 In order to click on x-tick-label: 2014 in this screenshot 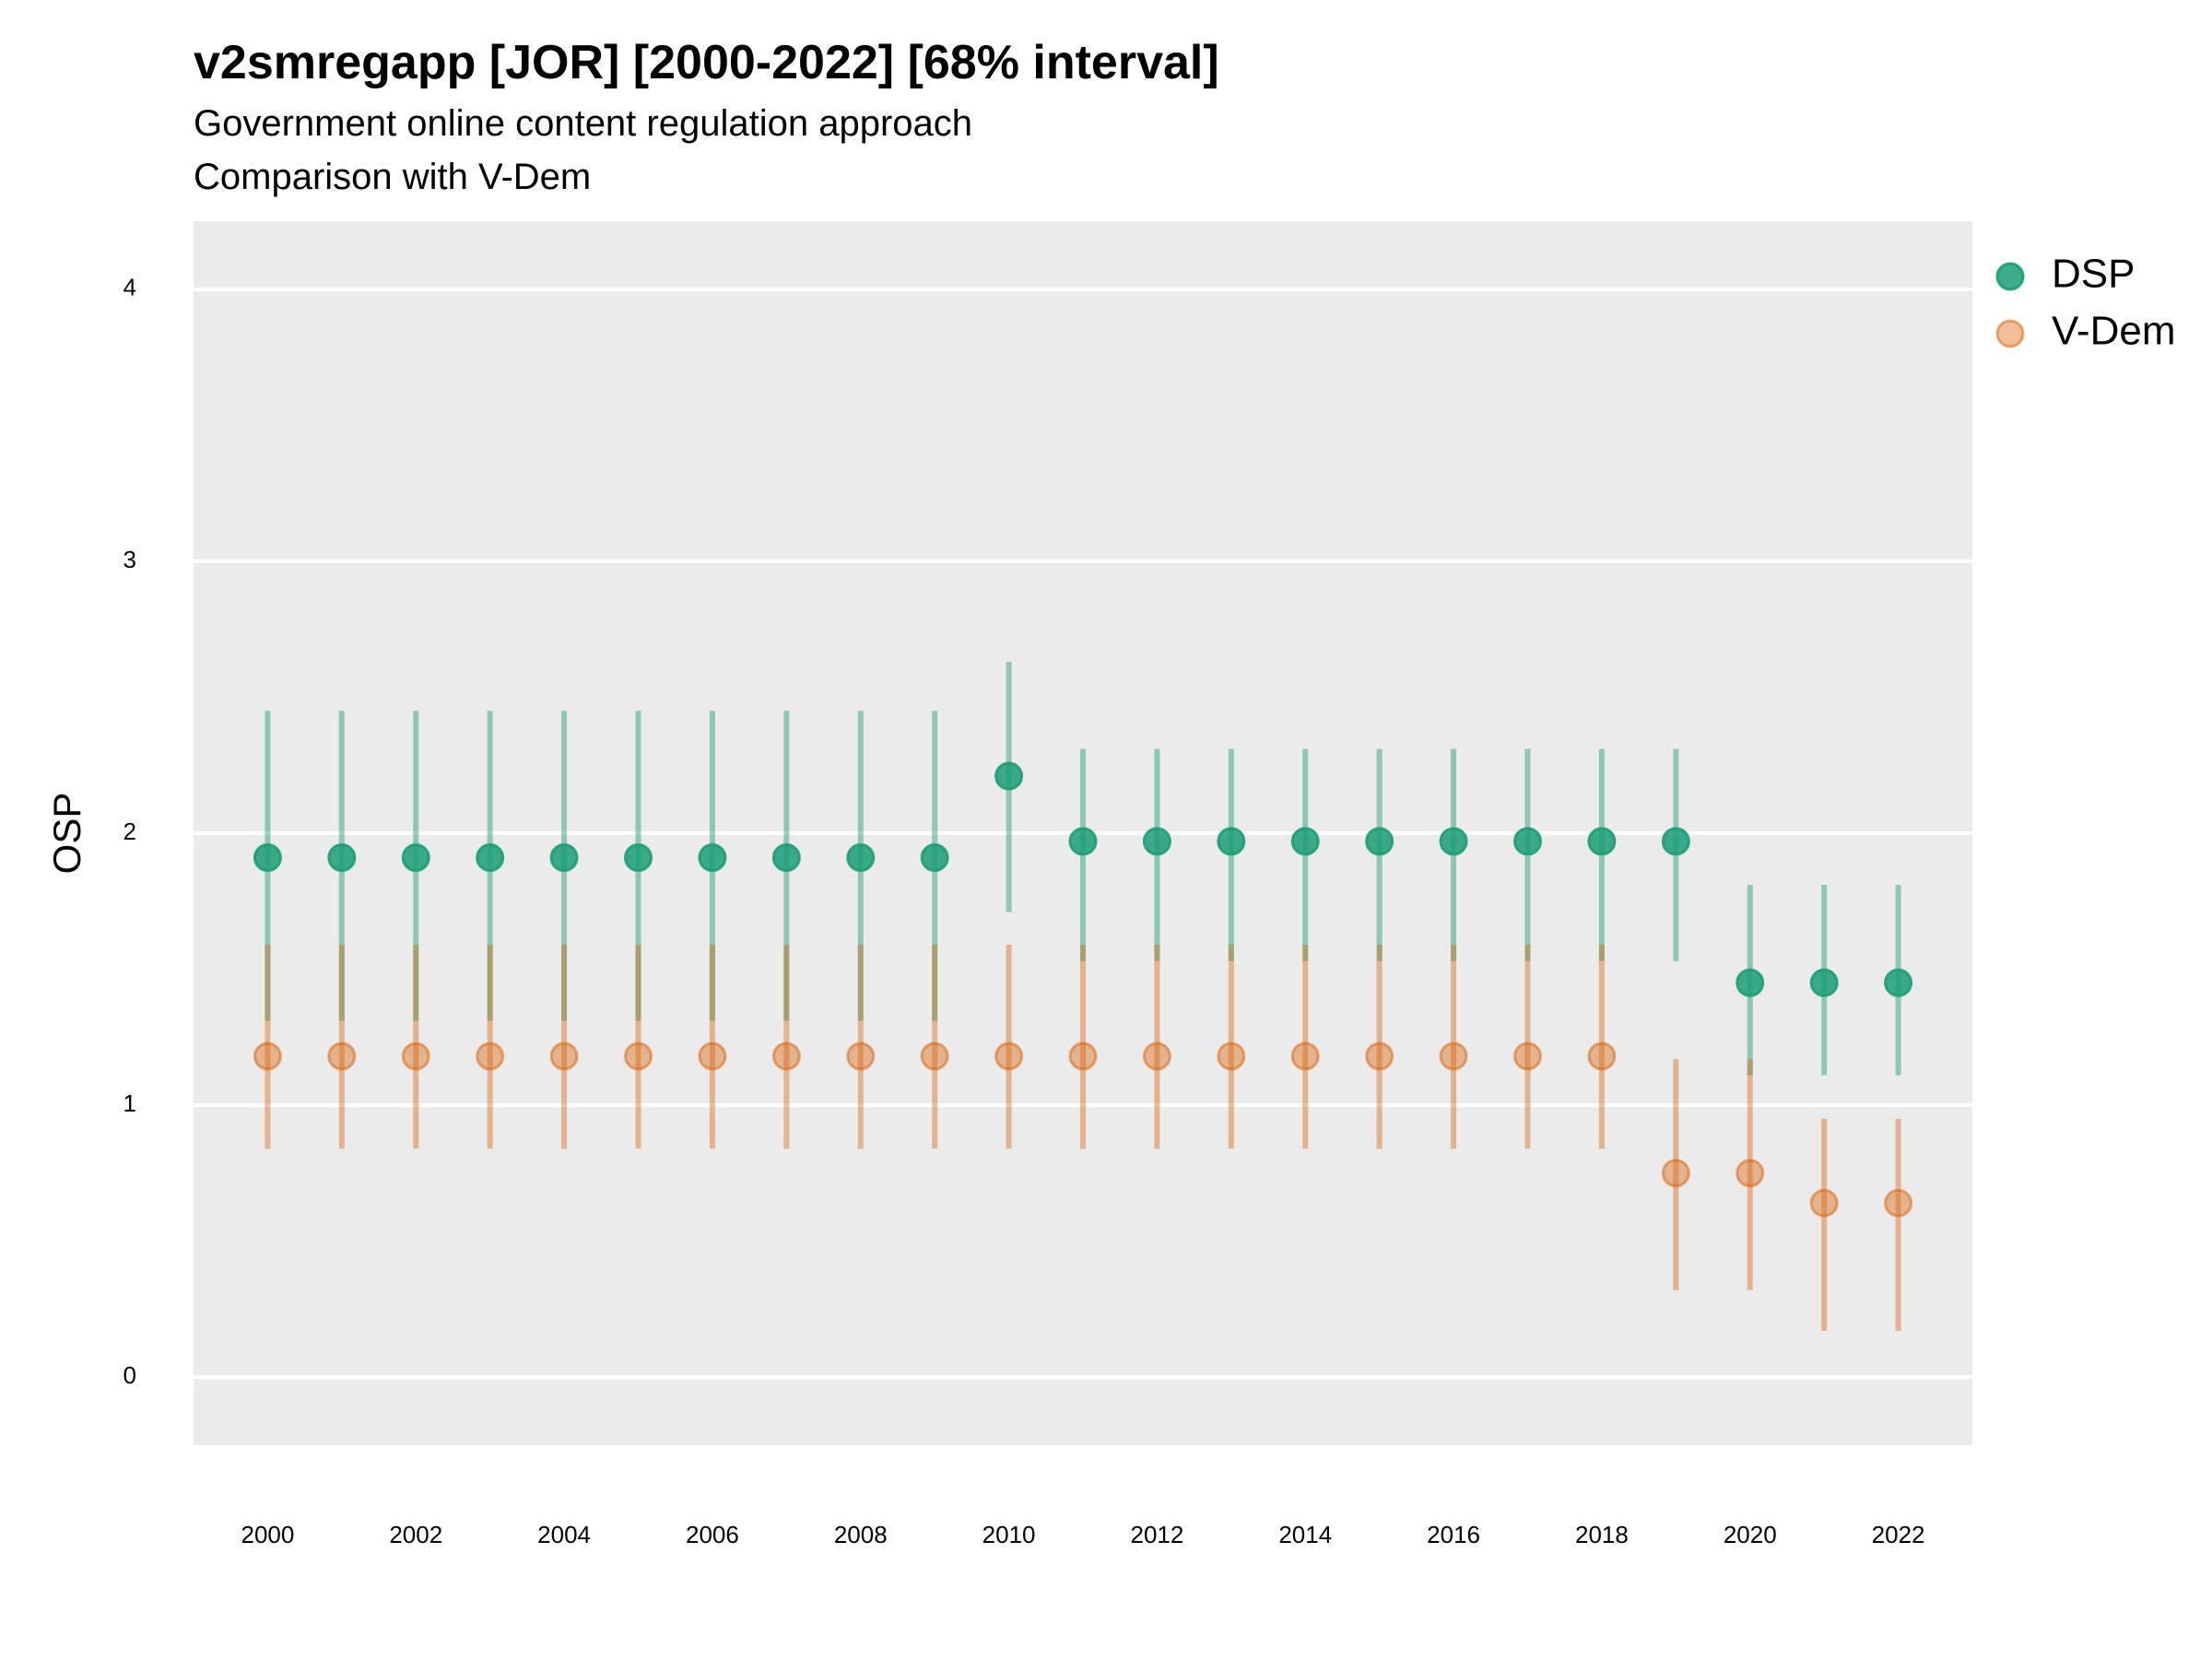, I will do `click(1305, 1534)`.